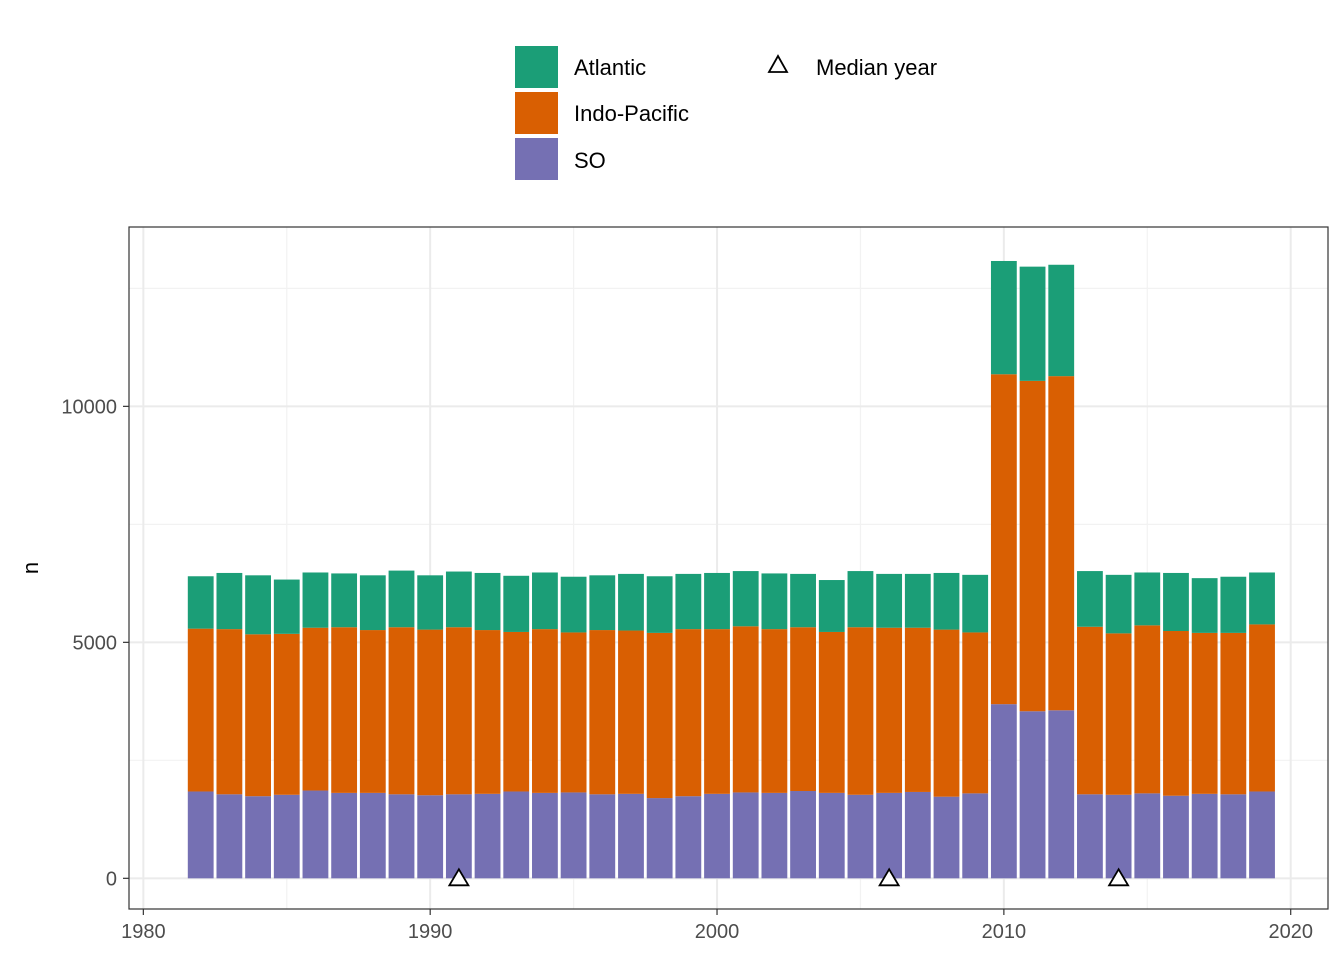 This screenshot has height=960, width=1344. I want to click on y-tick-label: 0, so click(111, 879).